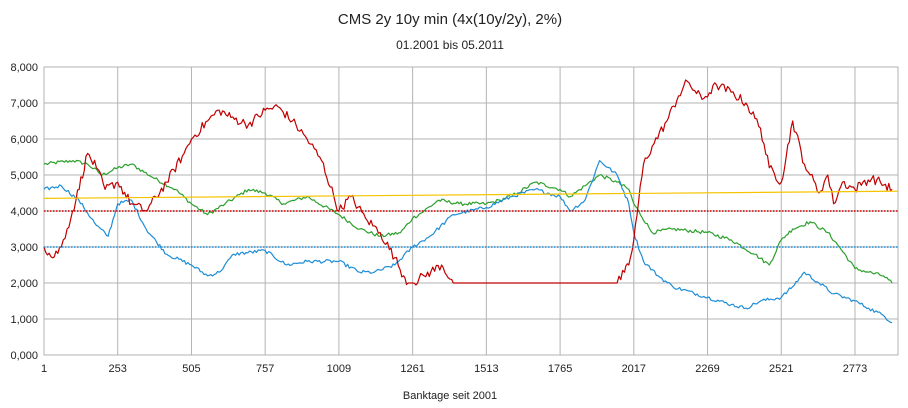 This screenshot has height=408, width=908. I want to click on x-tick-label: 253, so click(118, 369).